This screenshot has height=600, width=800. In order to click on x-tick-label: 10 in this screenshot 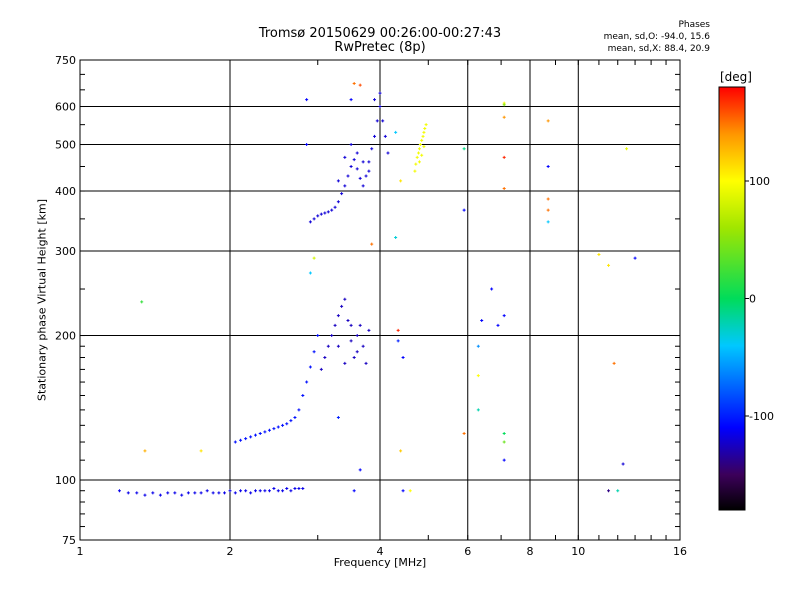, I will do `click(578, 551)`.